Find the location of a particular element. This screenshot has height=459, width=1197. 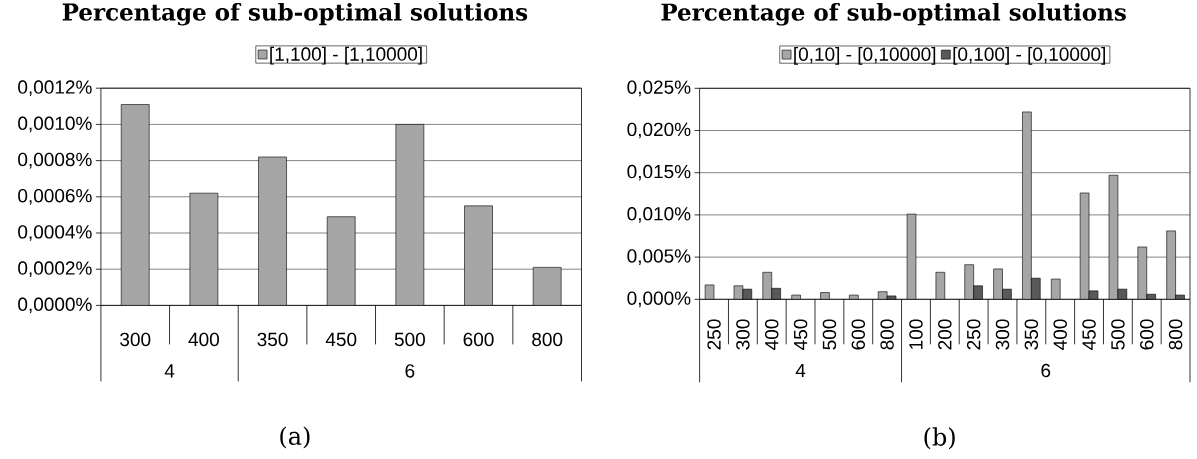

y-tick-label: 0,010% is located at coordinates (659, 215).